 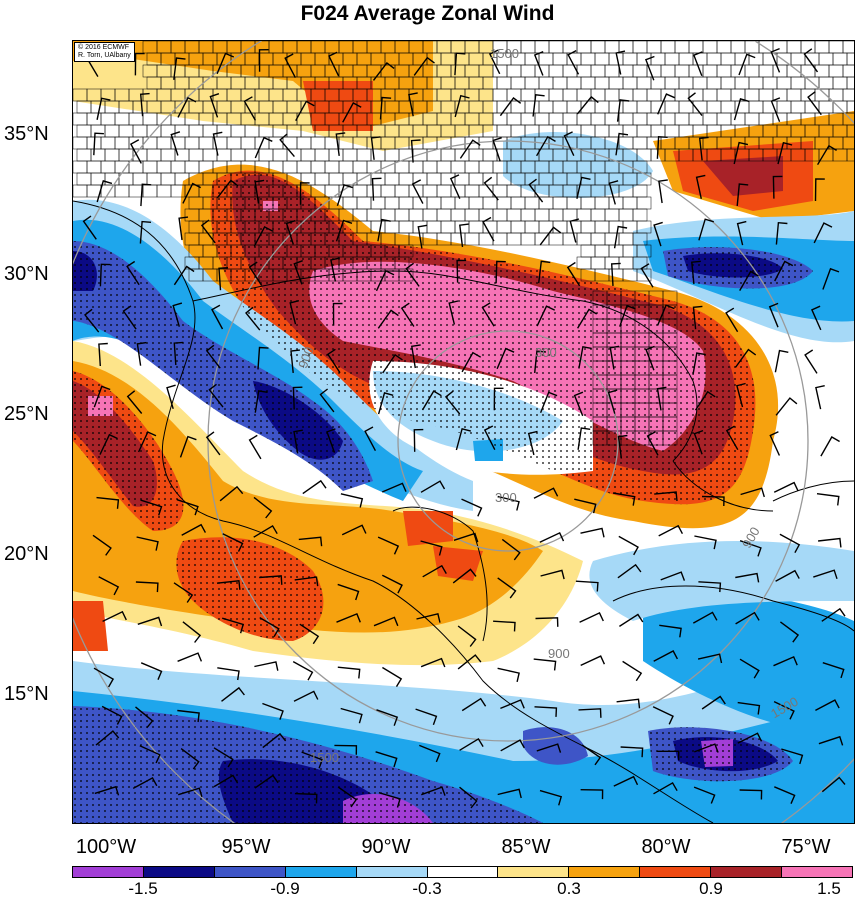 I want to click on contour-label: 900, so click(x=559, y=653).